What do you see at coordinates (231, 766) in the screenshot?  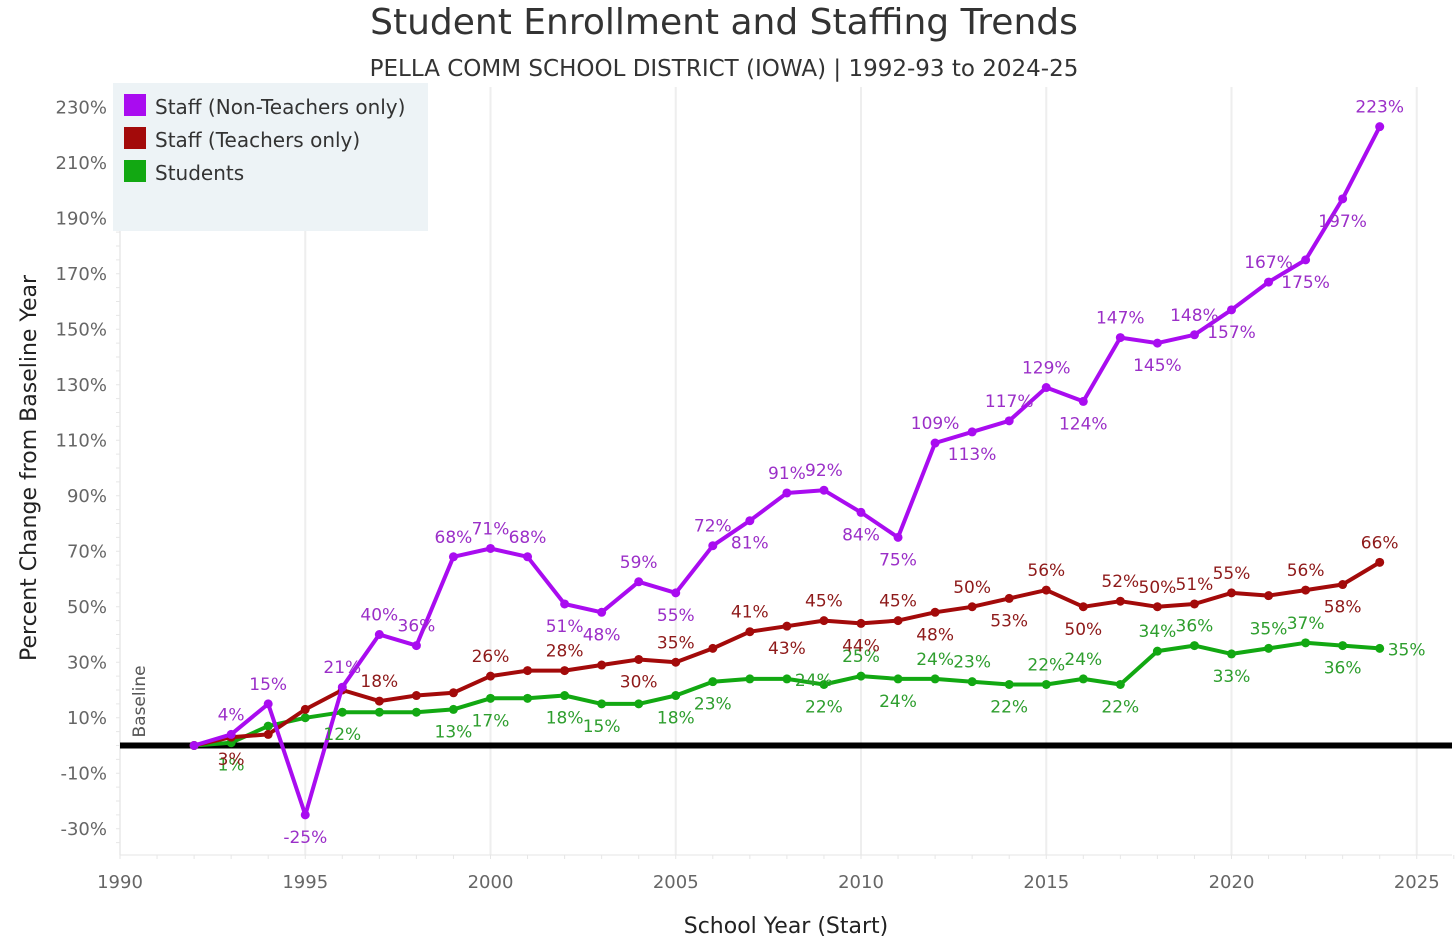 I see `data-label: 1%` at bounding box center [231, 766].